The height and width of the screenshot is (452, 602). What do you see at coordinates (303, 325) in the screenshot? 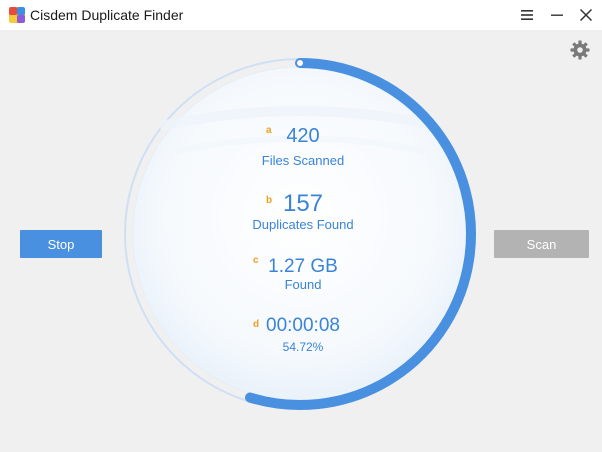
I see `elapsed-time-value: 00:00:08` at bounding box center [303, 325].